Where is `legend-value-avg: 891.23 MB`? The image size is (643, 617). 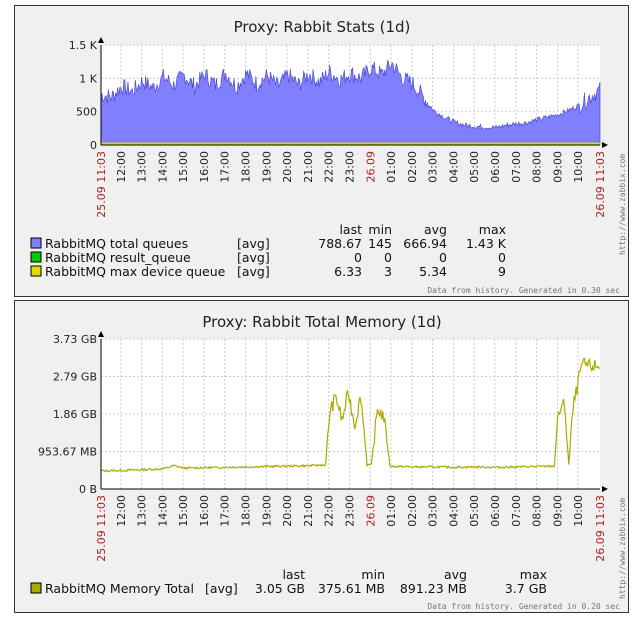 legend-value-avg: 891.23 MB is located at coordinates (433, 588).